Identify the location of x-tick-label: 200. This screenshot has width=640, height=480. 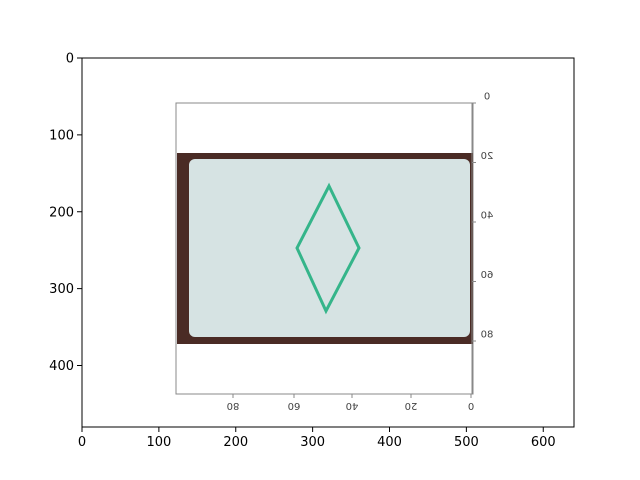
(235, 442).